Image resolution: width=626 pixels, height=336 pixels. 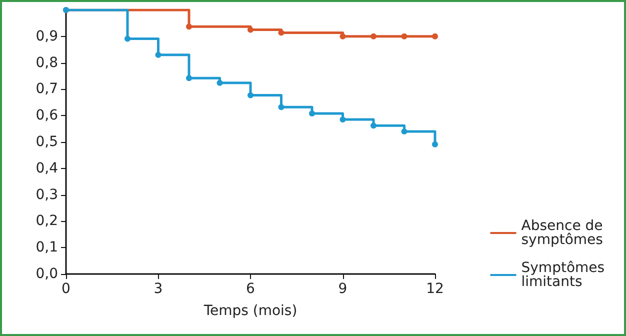 I want to click on y-tick-label: 0,1, so click(x=47, y=248).